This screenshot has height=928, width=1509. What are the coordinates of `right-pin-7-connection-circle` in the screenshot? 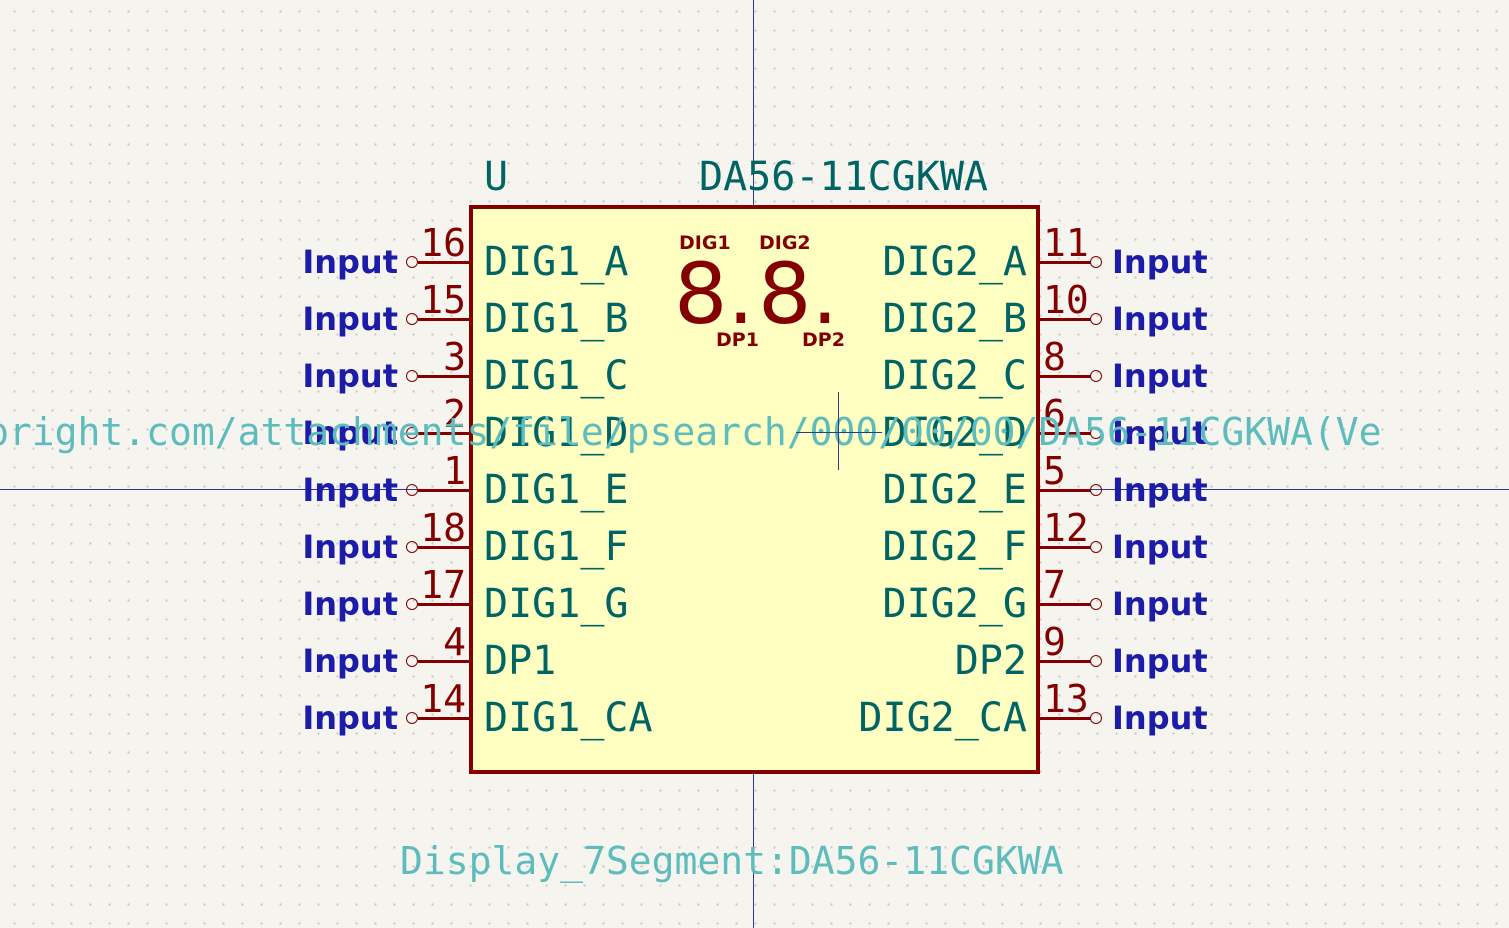 It's located at (1096, 604).